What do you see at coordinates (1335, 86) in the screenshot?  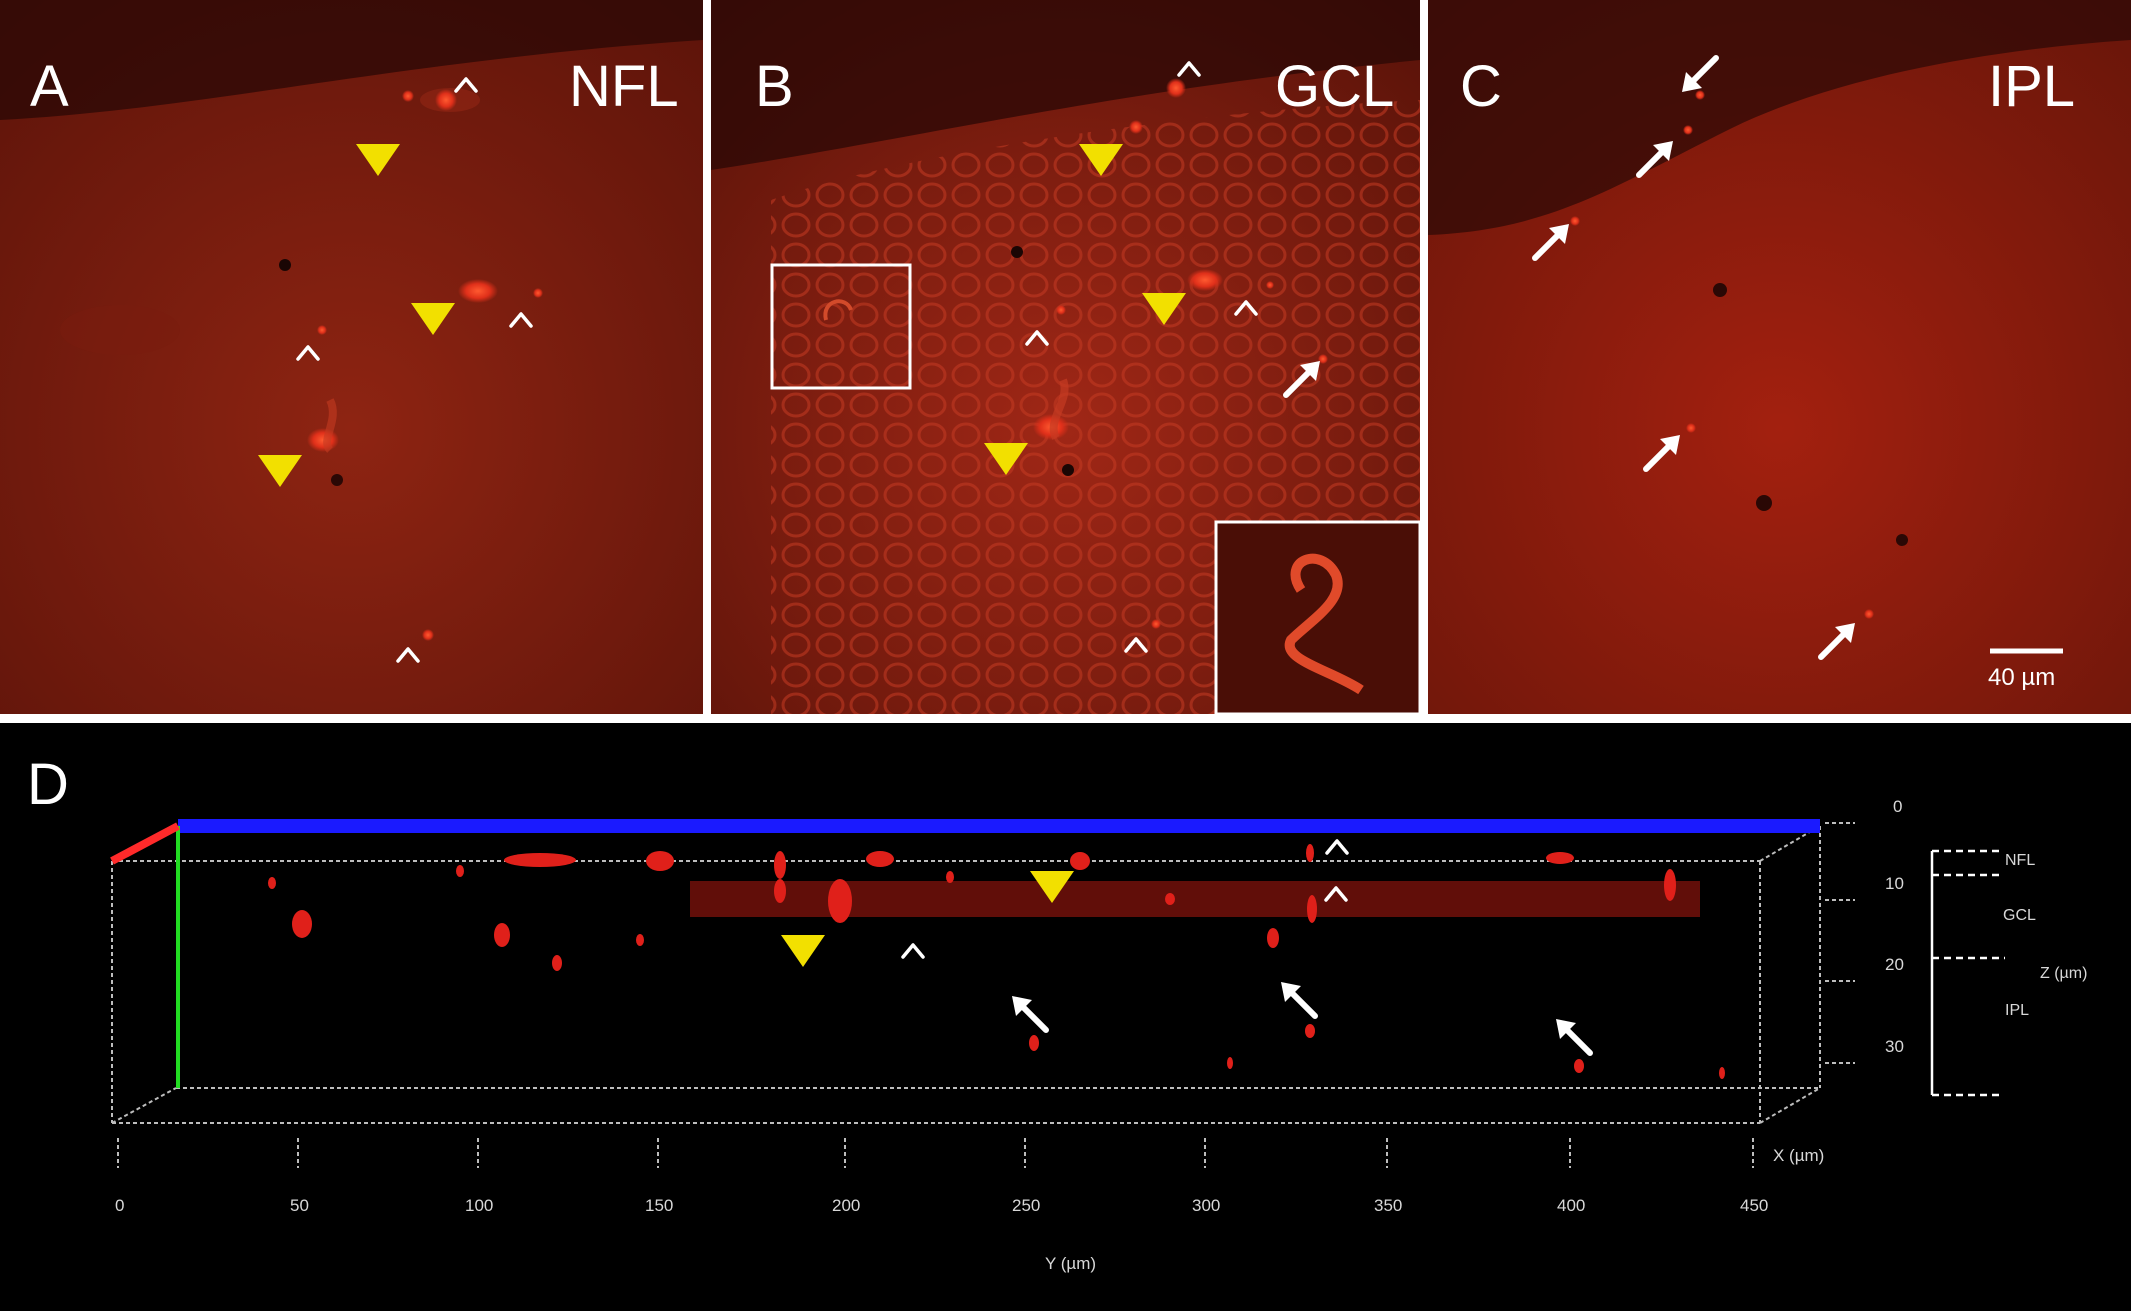 I see `panel-b-layer: GCL` at bounding box center [1335, 86].